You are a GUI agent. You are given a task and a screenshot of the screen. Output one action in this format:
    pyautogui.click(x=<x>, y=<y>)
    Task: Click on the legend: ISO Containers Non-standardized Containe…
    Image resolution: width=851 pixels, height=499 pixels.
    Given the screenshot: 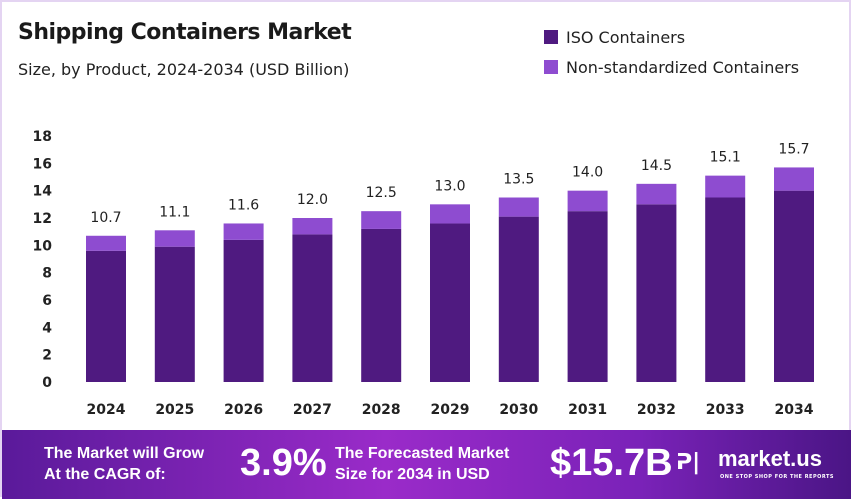 What is the action you would take?
    pyautogui.click(x=671, y=52)
    